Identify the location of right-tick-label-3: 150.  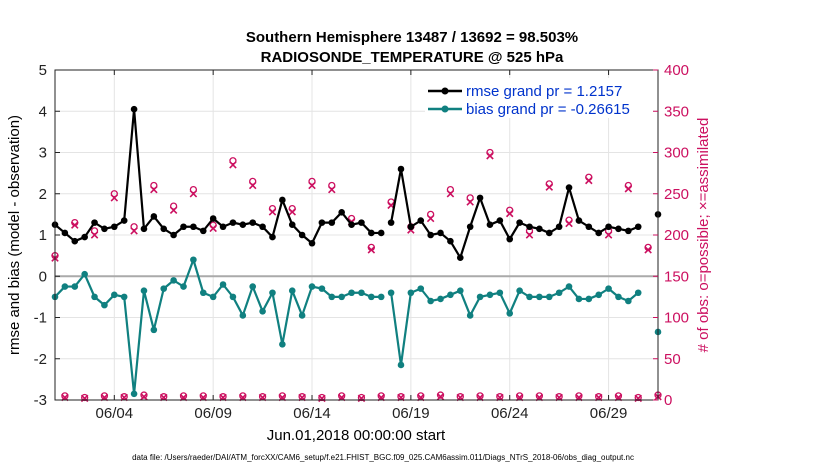
(676, 276).